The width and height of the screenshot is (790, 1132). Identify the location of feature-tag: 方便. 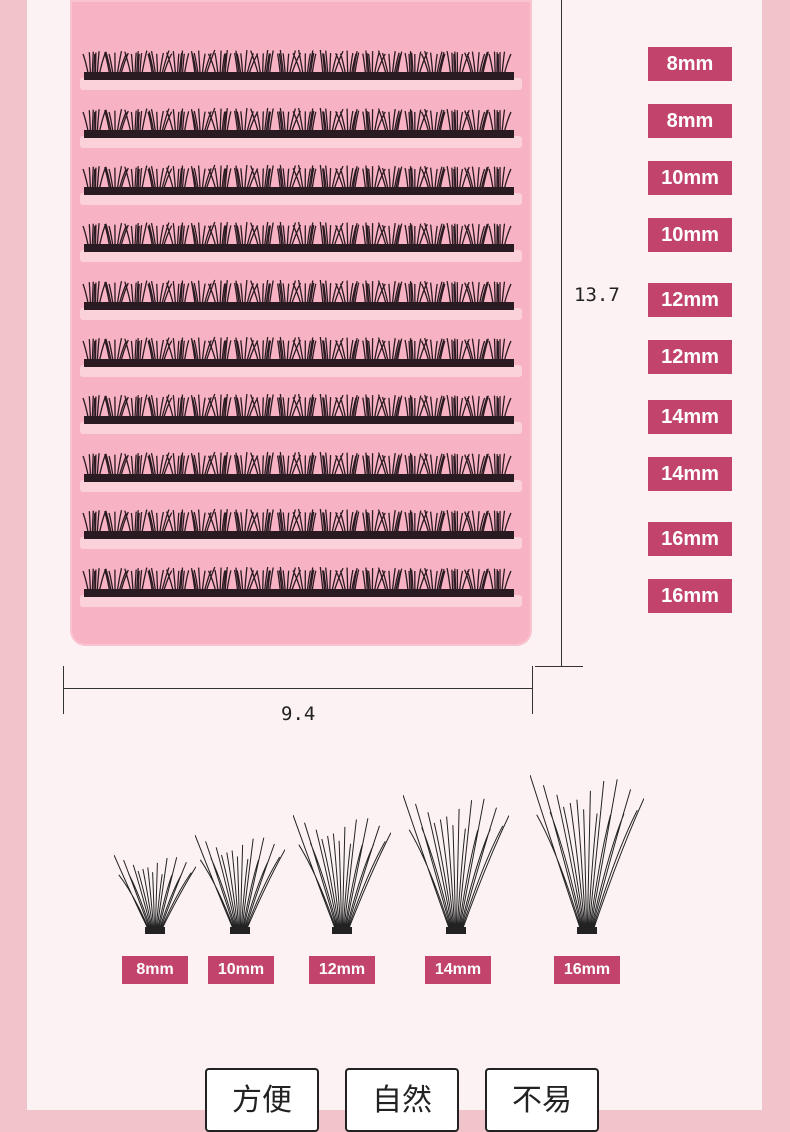
(262, 1100).